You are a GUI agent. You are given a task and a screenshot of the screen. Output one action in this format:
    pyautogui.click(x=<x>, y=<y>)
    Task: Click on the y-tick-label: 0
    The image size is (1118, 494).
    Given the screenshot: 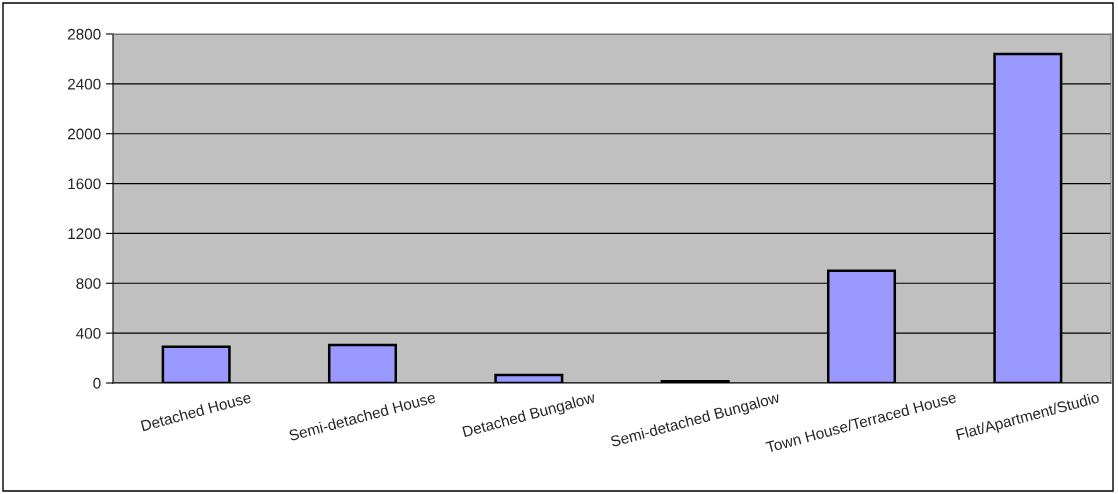 What is the action you would take?
    pyautogui.click(x=97, y=383)
    